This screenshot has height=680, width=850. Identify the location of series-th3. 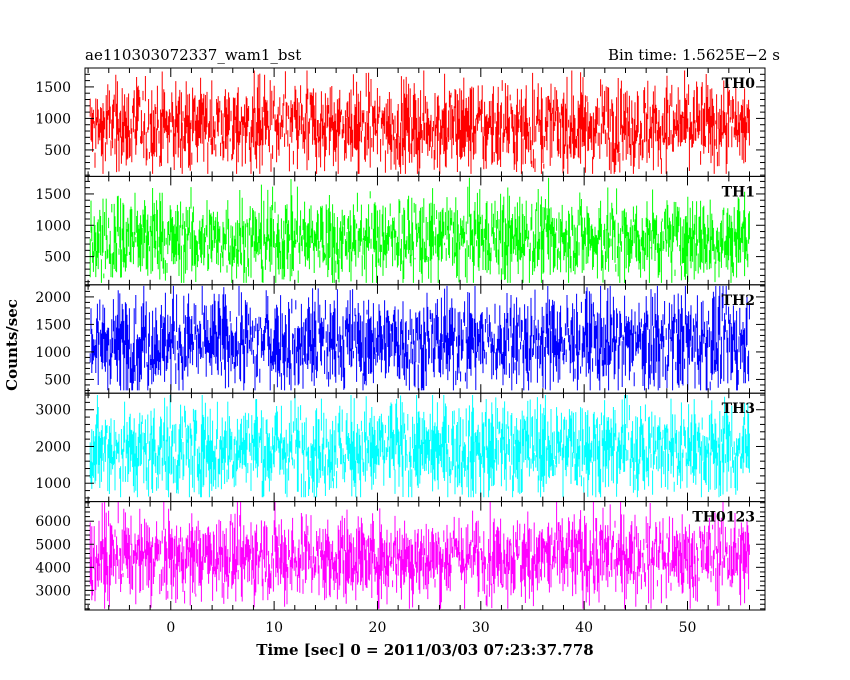
(419, 446).